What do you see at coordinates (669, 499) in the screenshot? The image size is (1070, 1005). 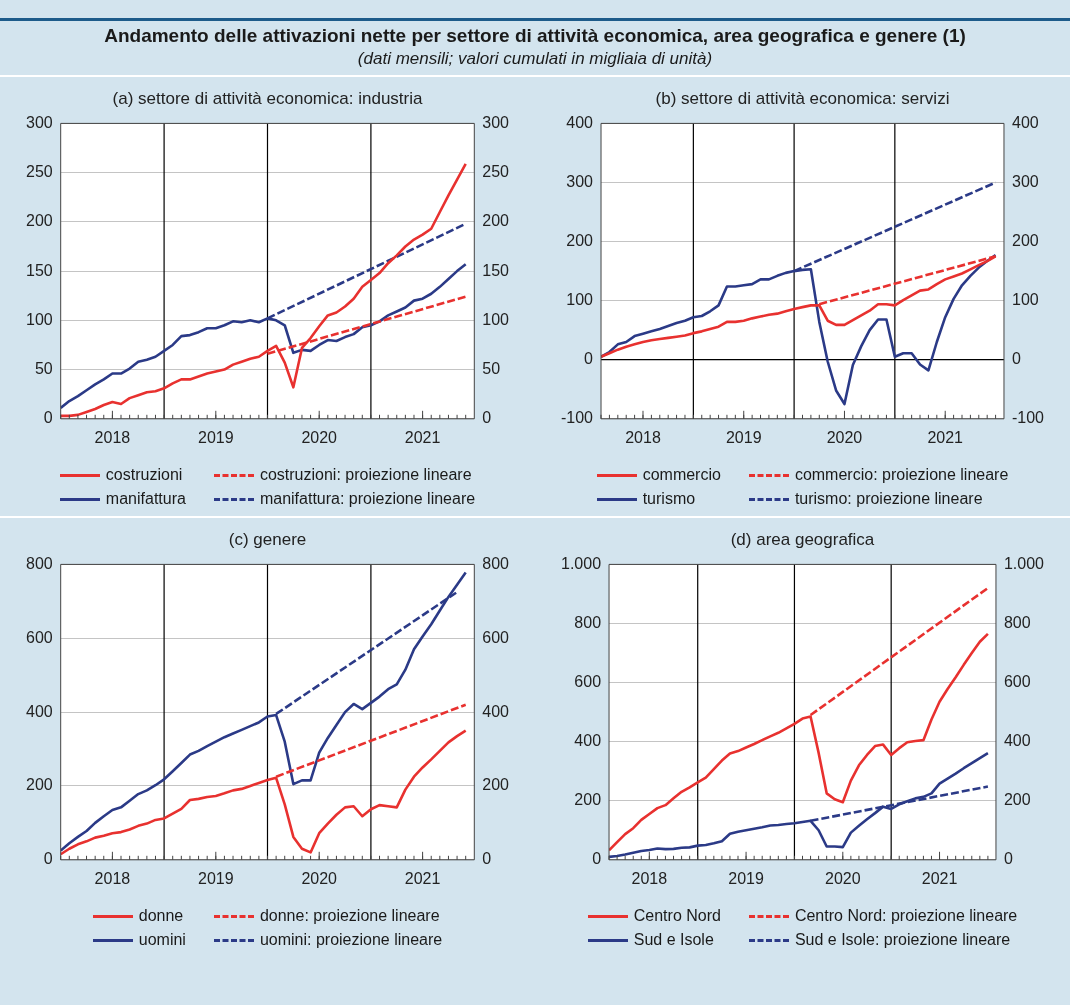 I see `legend-label: turismo` at bounding box center [669, 499].